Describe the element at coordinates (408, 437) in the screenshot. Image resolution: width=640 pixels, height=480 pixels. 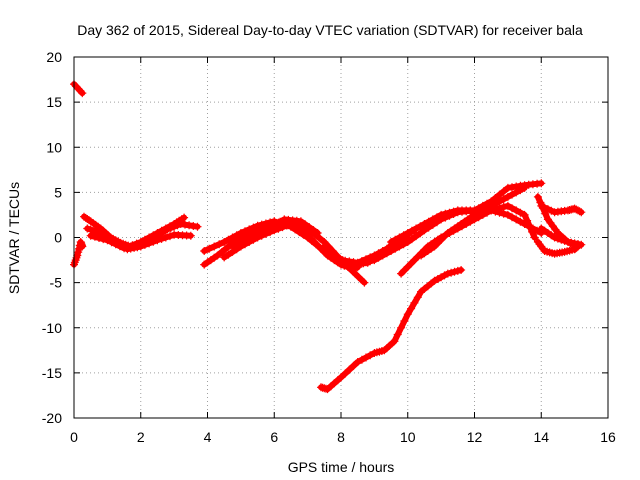
I see `x-tick-label: 10` at that location.